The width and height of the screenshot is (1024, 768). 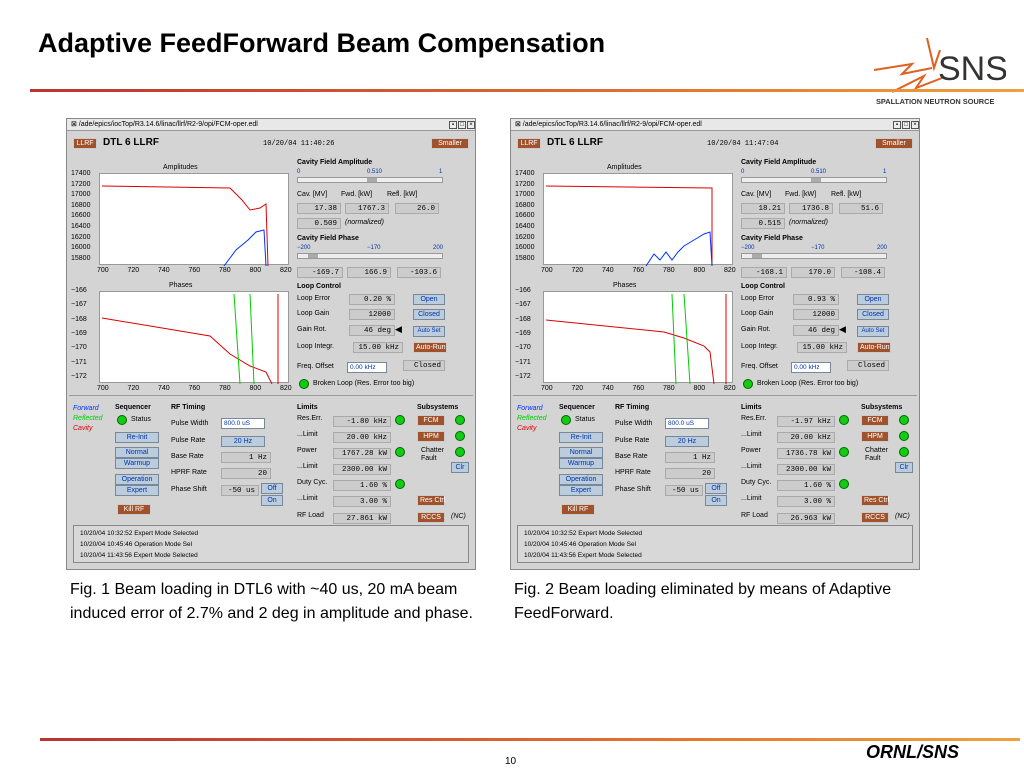 What do you see at coordinates (164, 388) in the screenshot?
I see `phase-xtick: 740` at bounding box center [164, 388].